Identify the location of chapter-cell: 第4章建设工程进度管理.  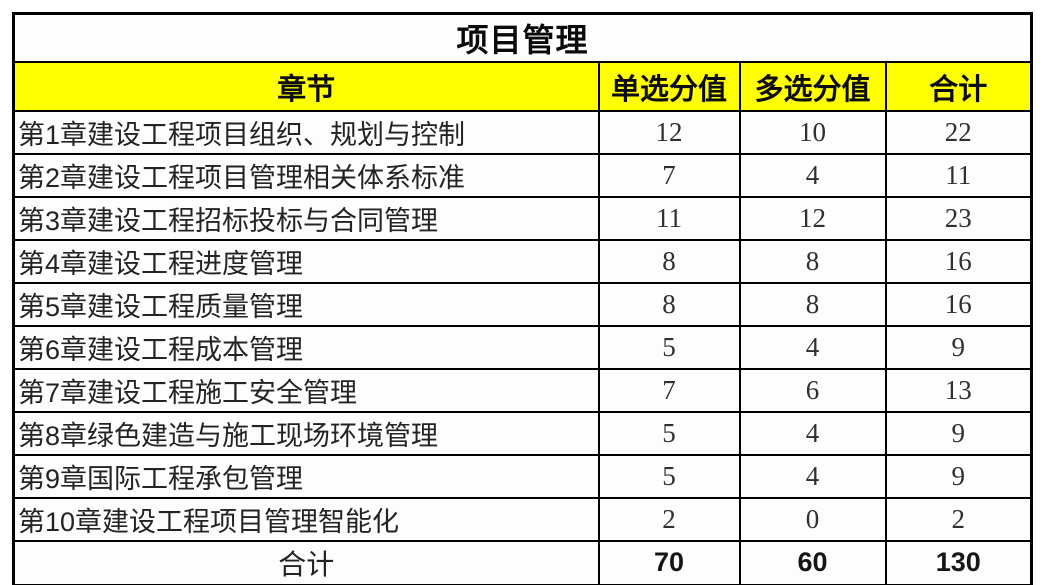
(306, 261).